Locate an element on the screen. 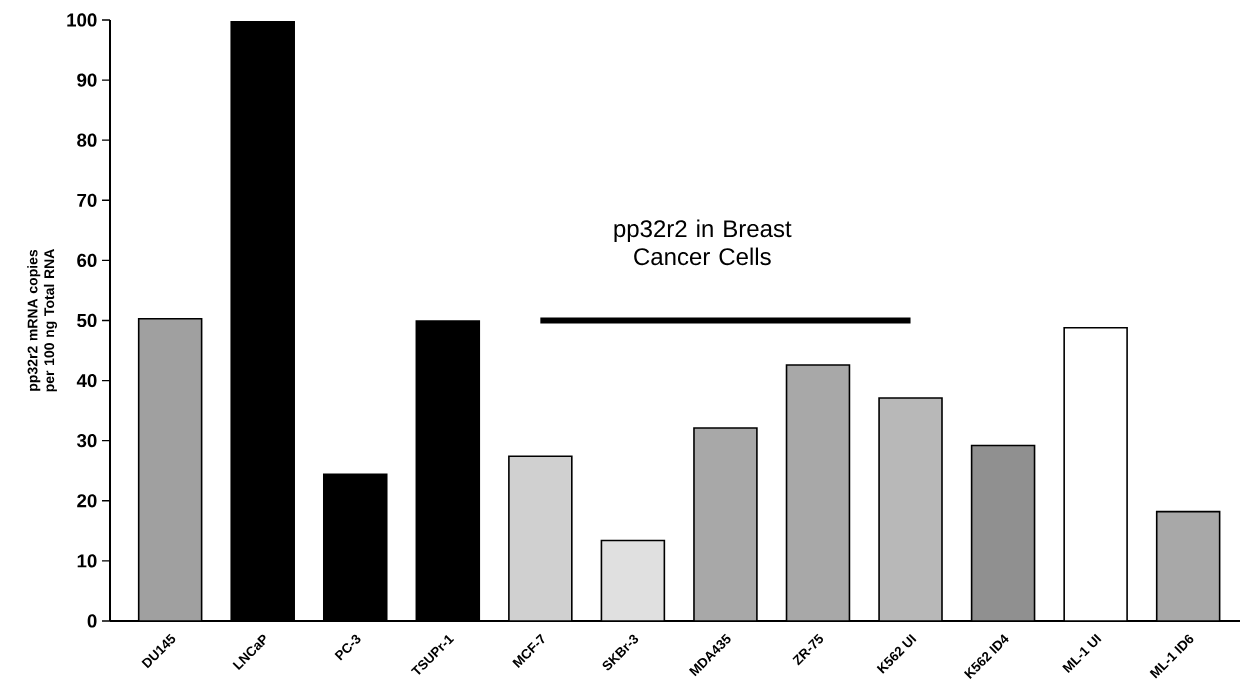 Image resolution: width=1247 pixels, height=692 pixels. y-tick-label: 60 is located at coordinates (87, 260).